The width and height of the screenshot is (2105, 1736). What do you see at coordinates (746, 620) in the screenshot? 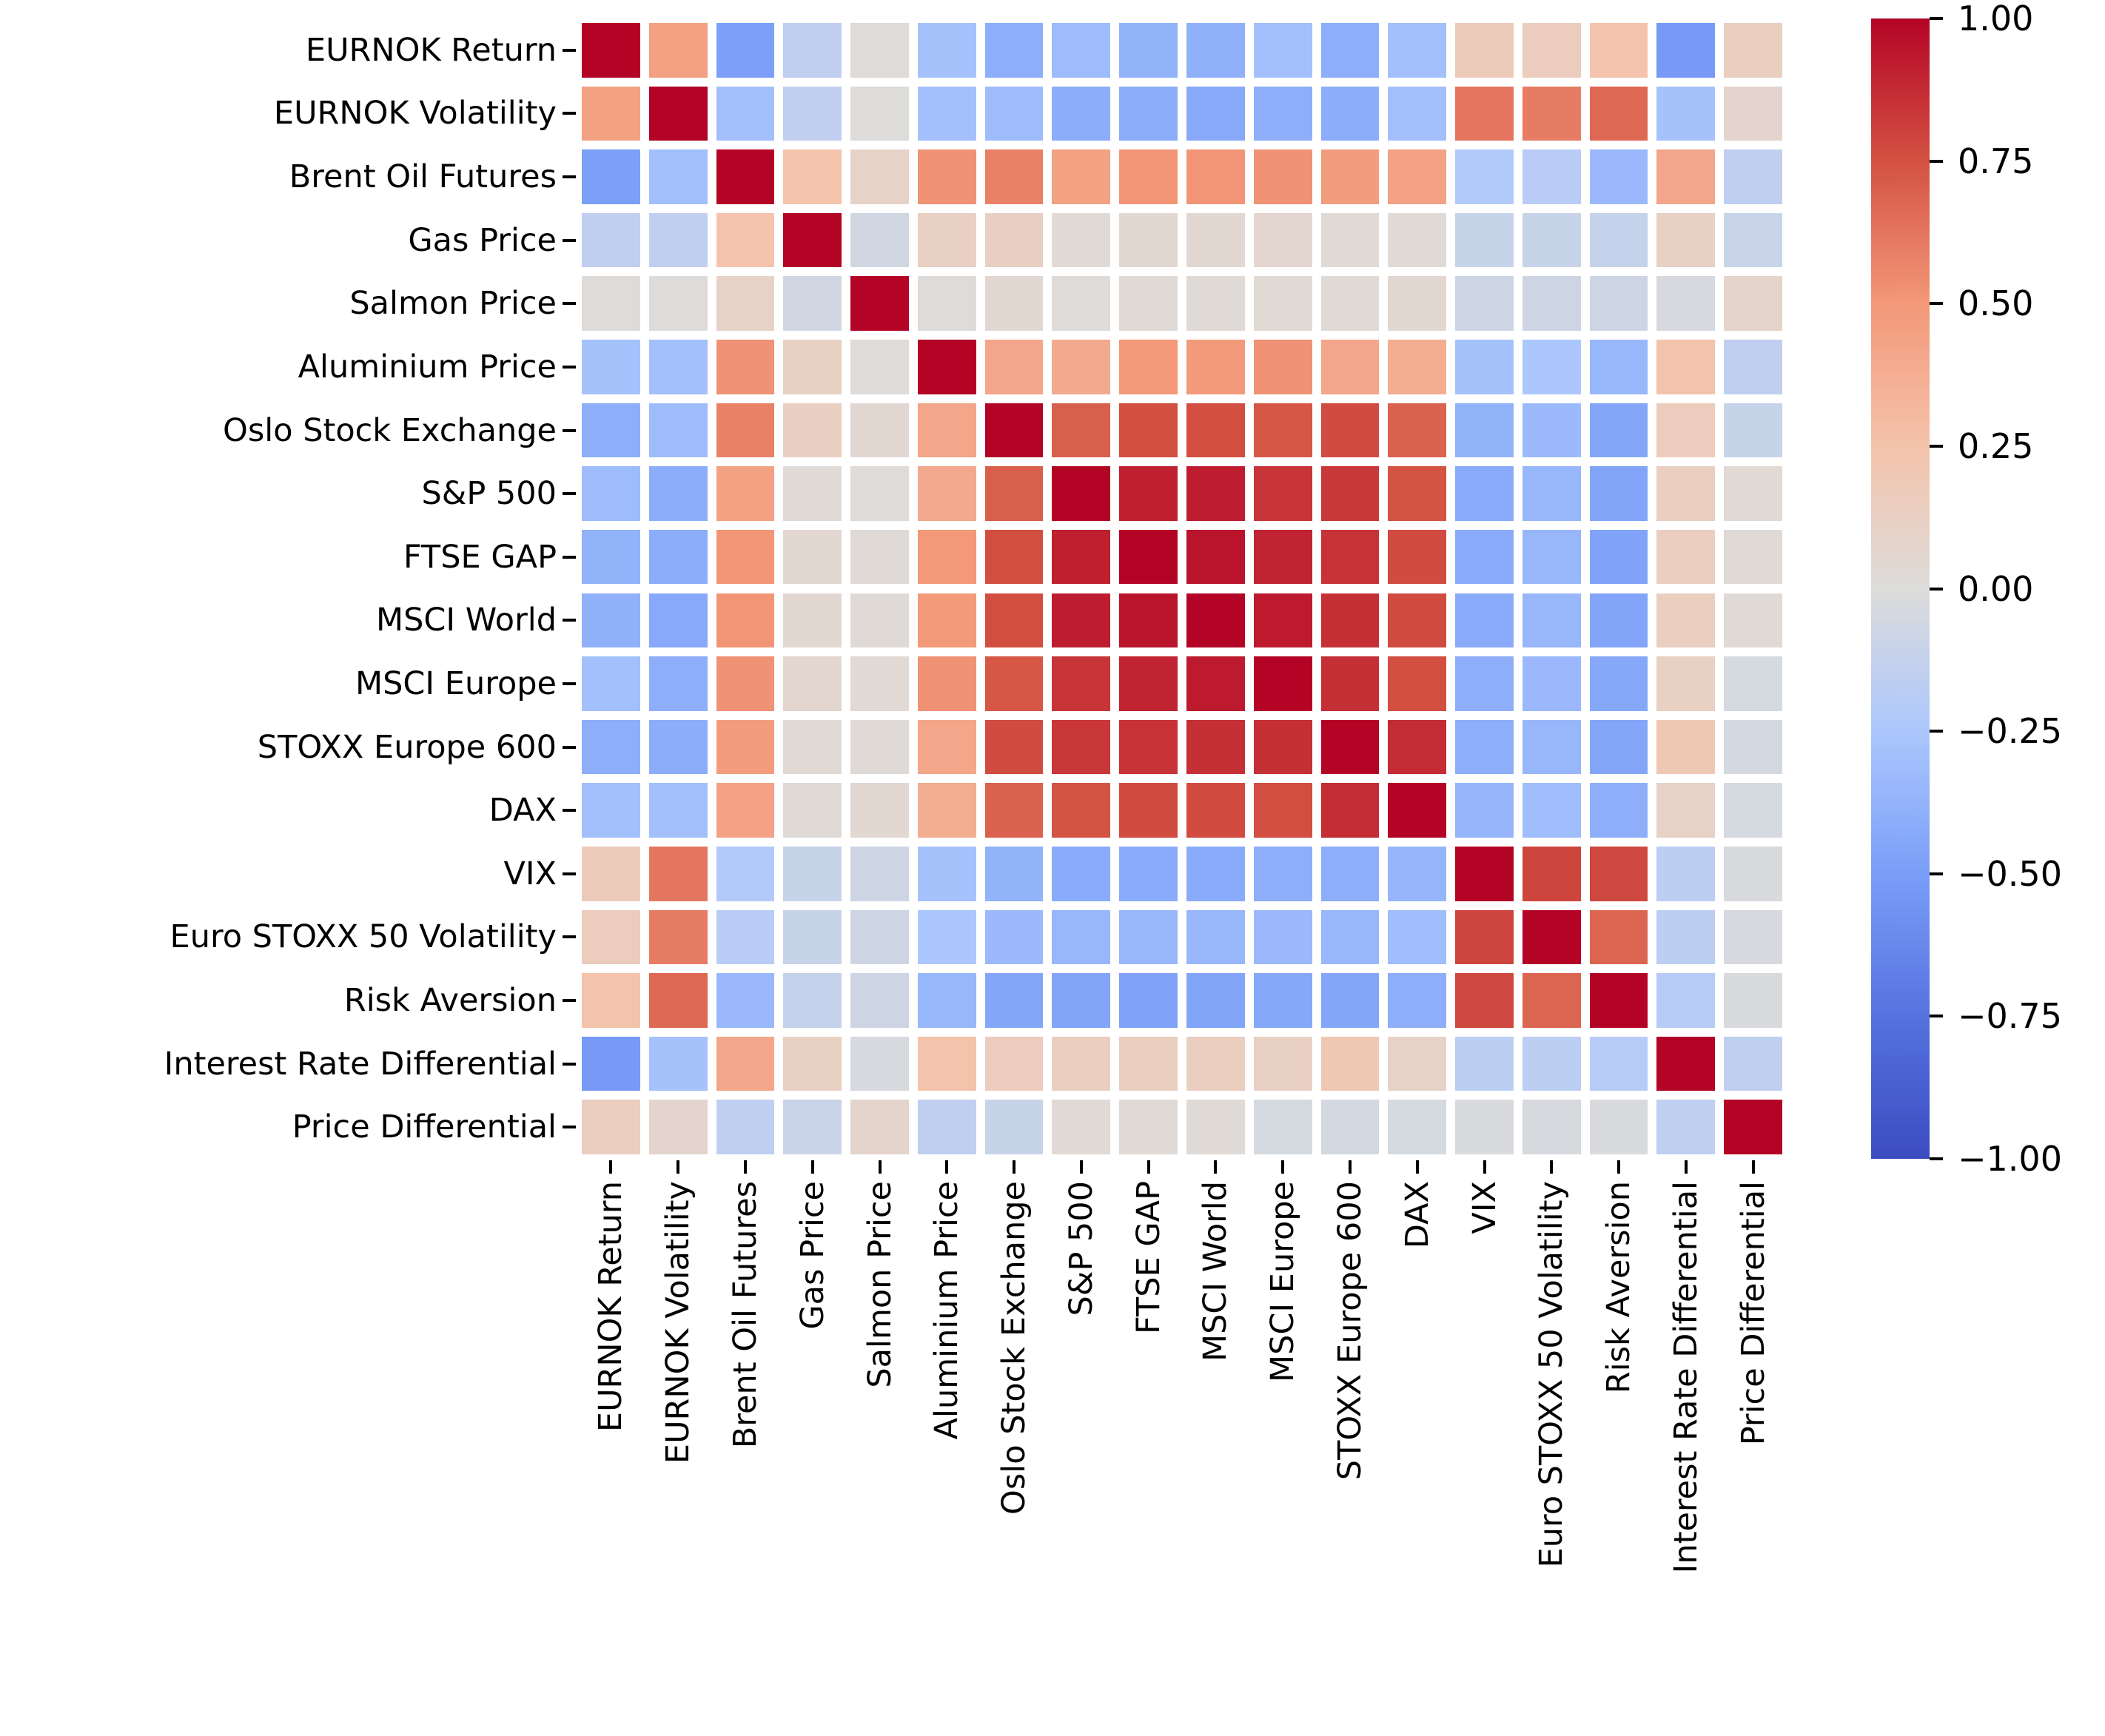
I see `heatmap-cell-r9-c2` at bounding box center [746, 620].